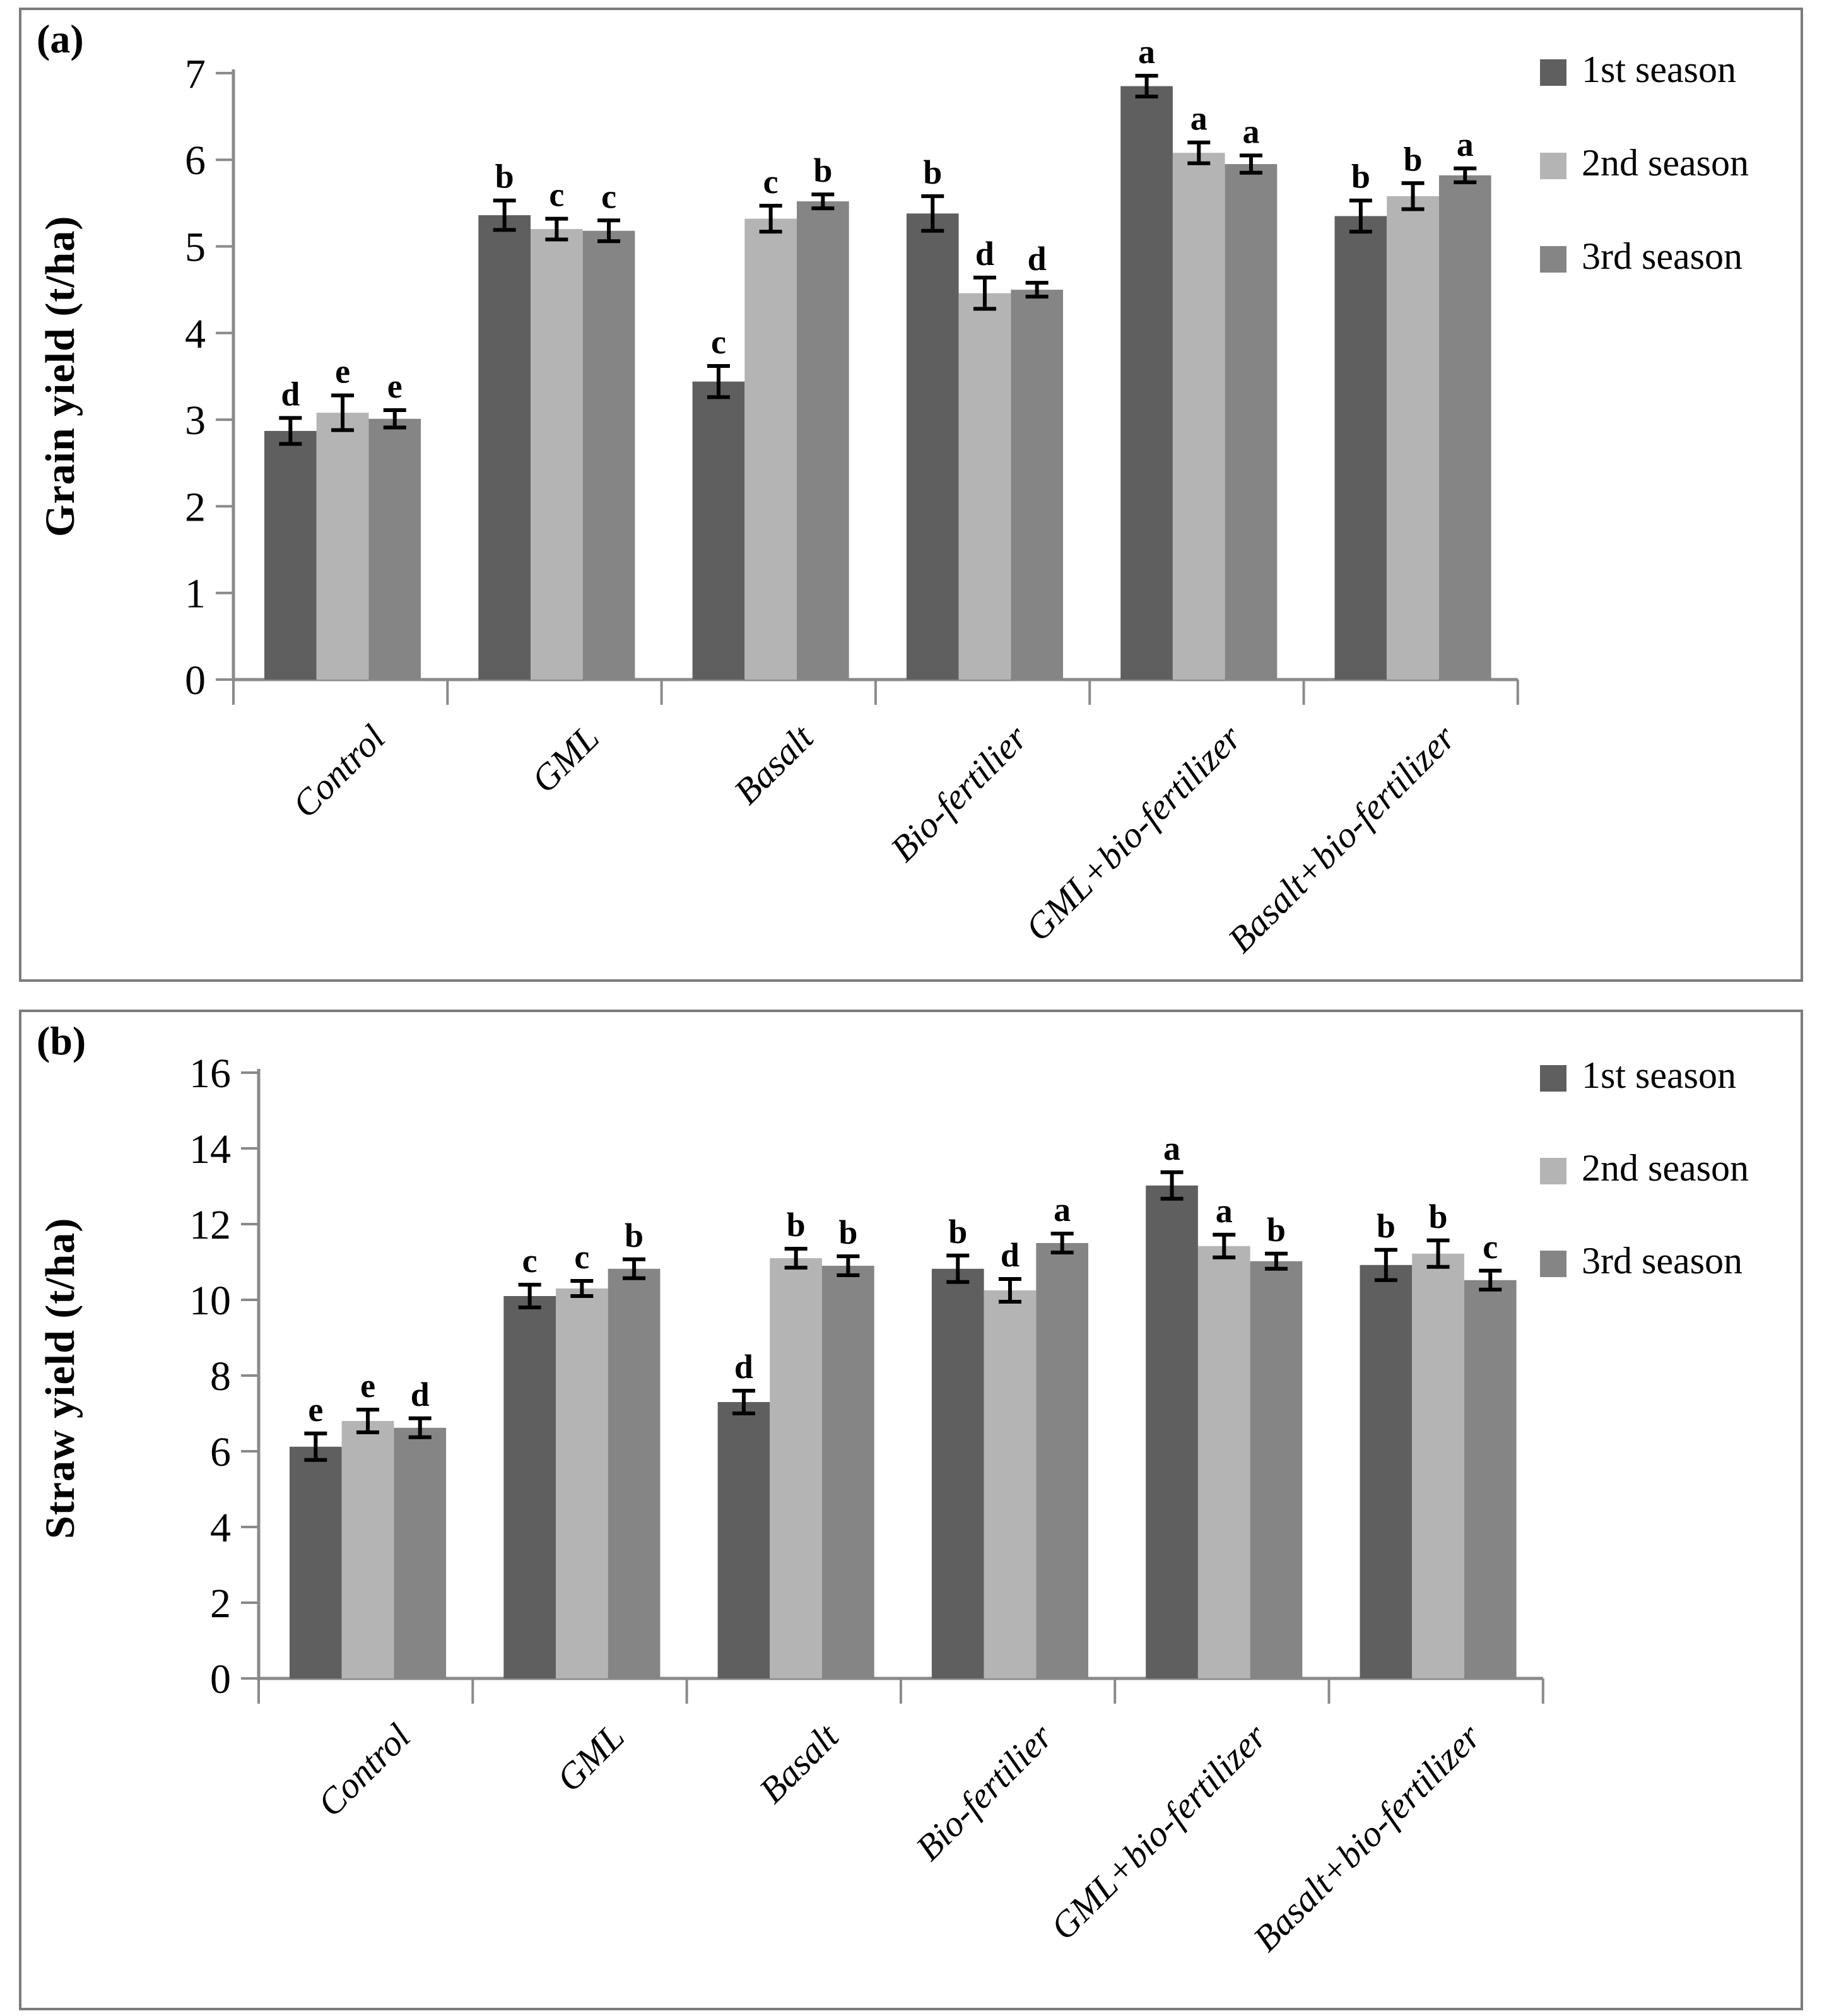 This screenshot has height=2016, width=1822. I want to click on panel-label-b: (b), so click(61, 1041).